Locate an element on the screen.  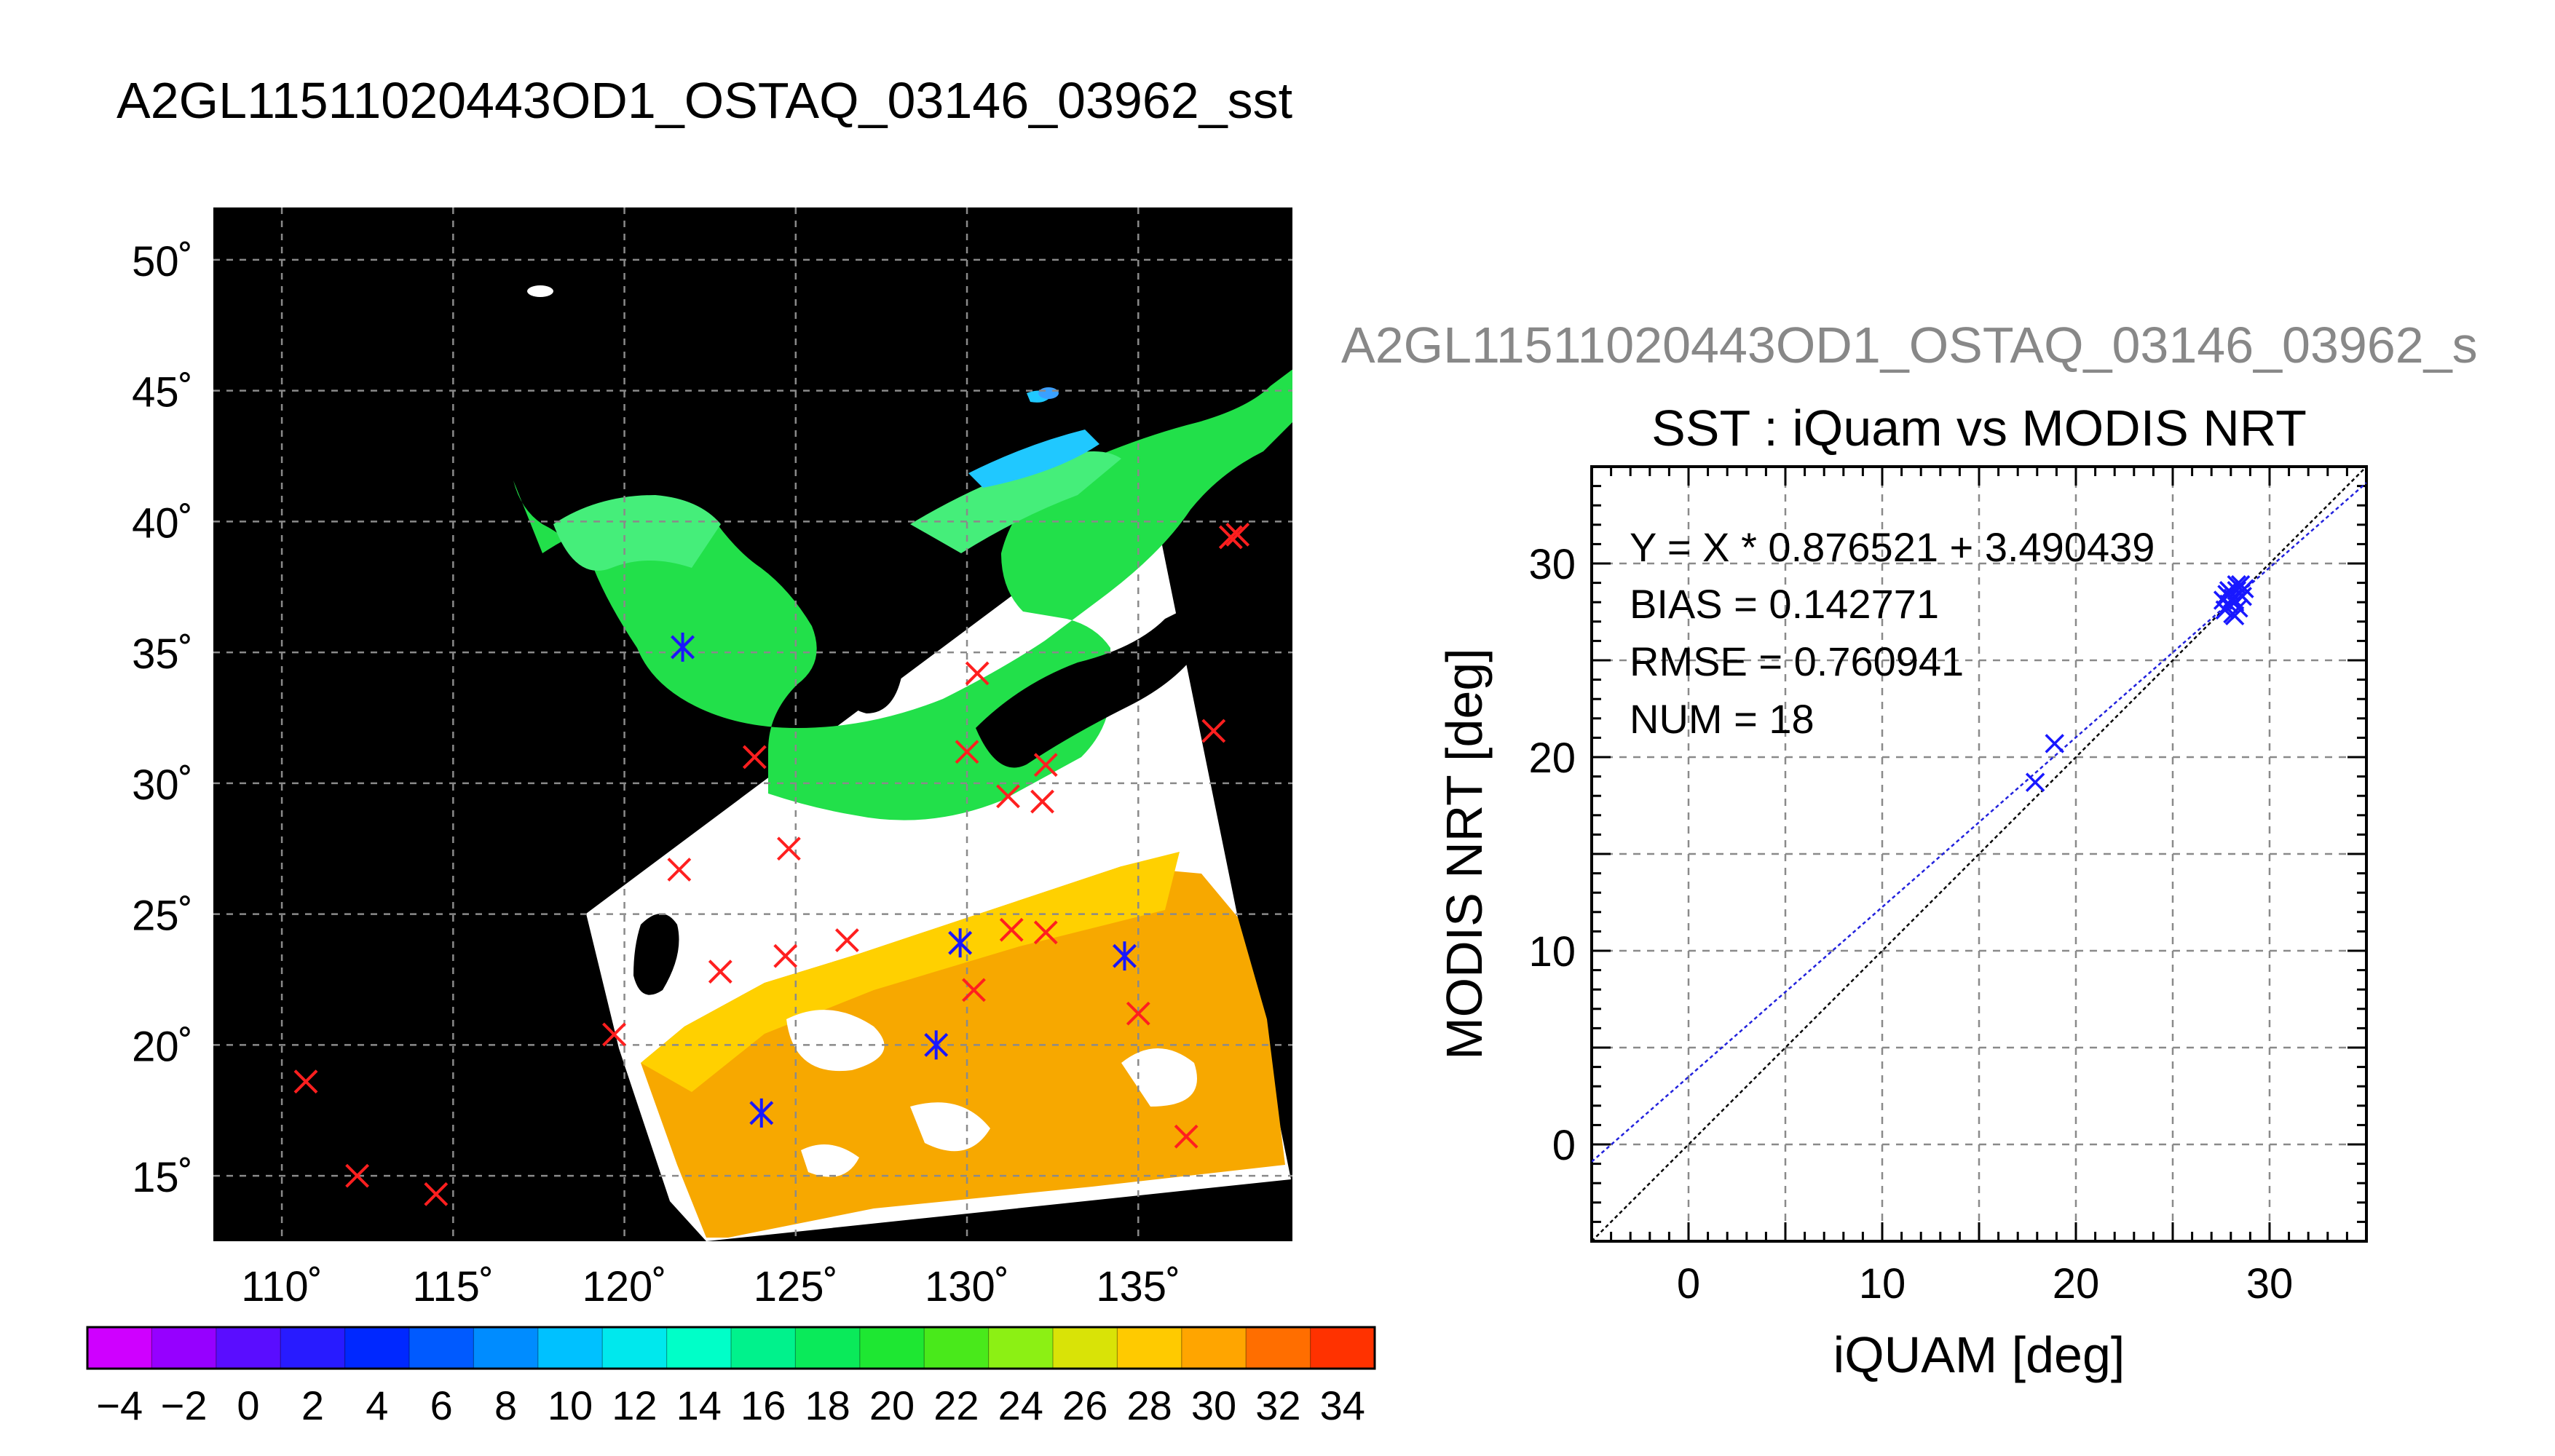
map-lon-tick-label: 130˚ is located at coordinates (967, 1286).